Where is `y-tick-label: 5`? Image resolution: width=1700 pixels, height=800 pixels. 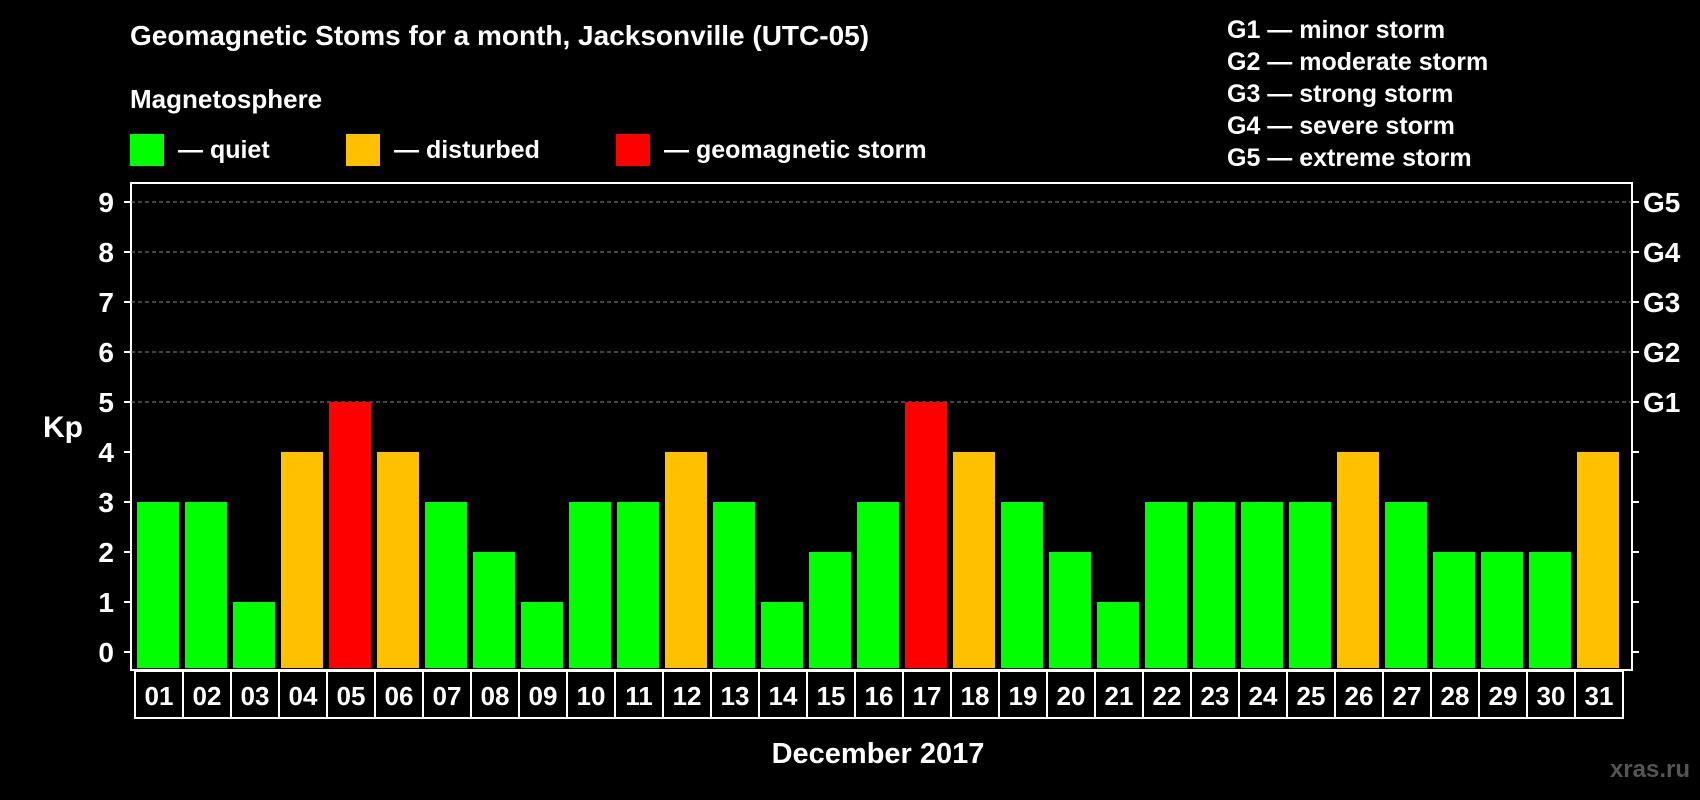
y-tick-label: 5 is located at coordinates (106, 402).